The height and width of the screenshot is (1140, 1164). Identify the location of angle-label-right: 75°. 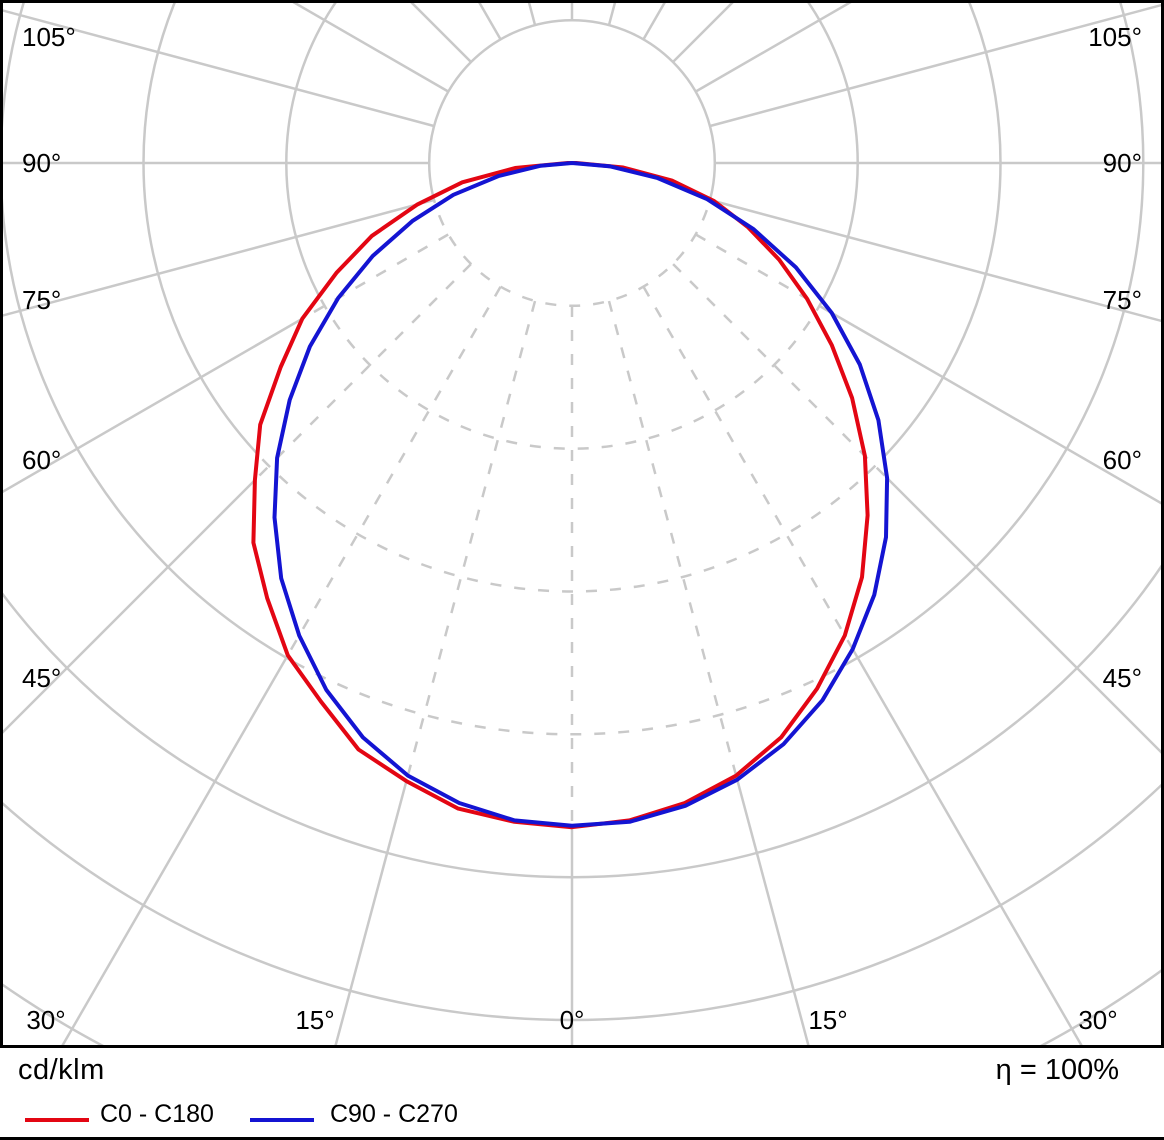
(1122, 300).